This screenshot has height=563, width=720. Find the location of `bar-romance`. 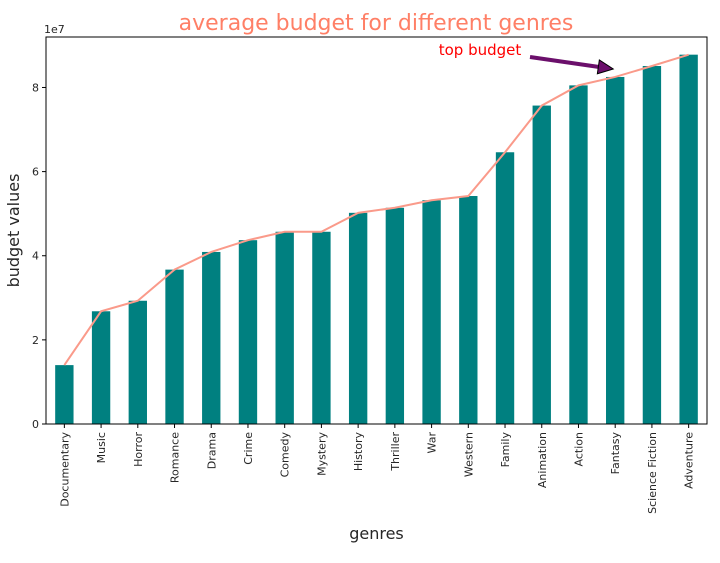

bar-romance is located at coordinates (174, 346).